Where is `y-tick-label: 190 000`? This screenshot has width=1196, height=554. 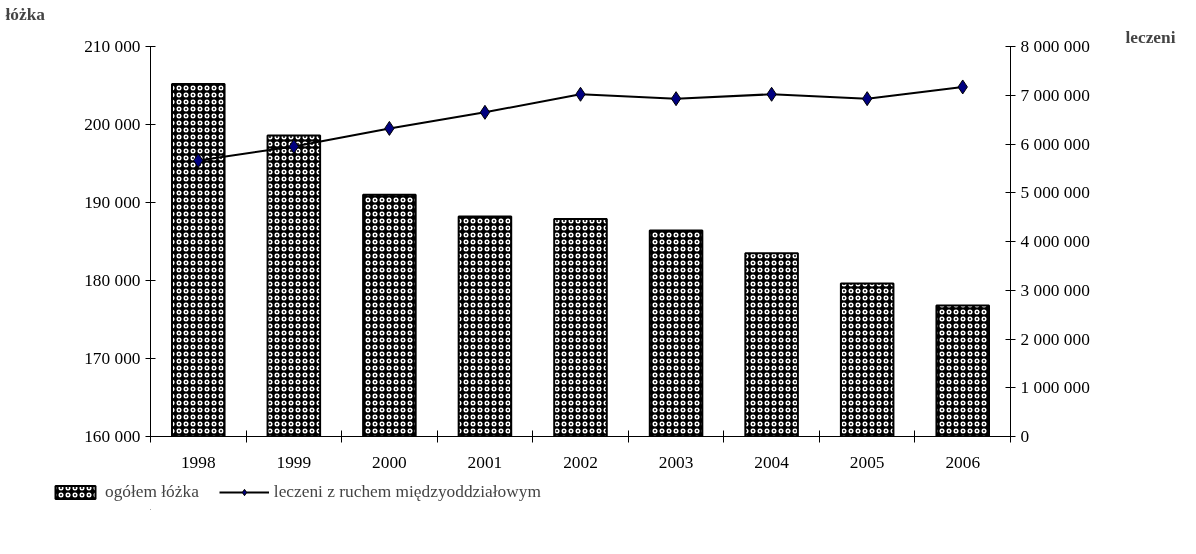 y-tick-label: 190 000 is located at coordinates (112, 202).